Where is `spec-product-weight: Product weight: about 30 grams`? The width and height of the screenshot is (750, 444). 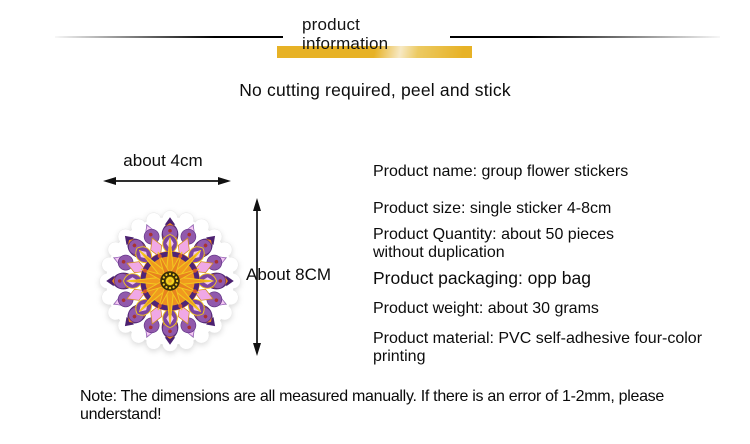 spec-product-weight: Product weight: about 30 grams is located at coordinates (486, 308).